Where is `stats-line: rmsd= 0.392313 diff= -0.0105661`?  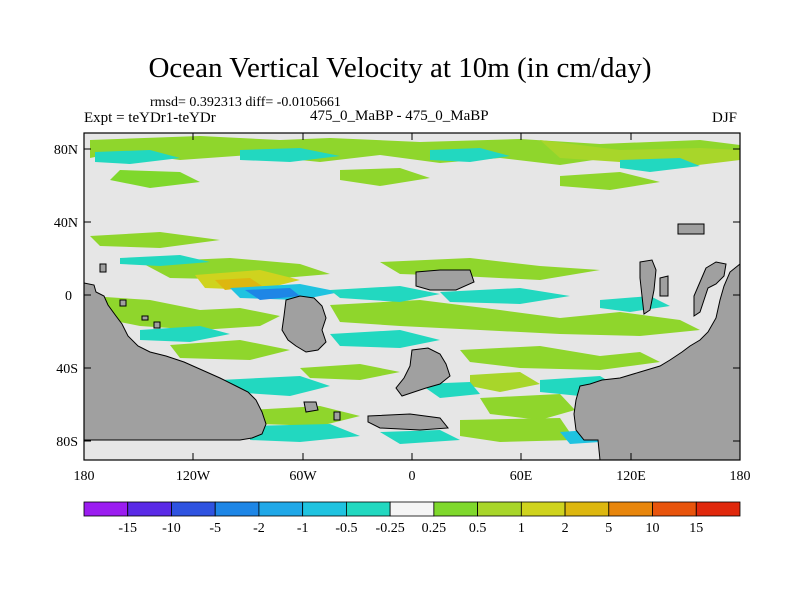
stats-line: rmsd= 0.392313 diff= -0.0105661 is located at coordinates (245, 102).